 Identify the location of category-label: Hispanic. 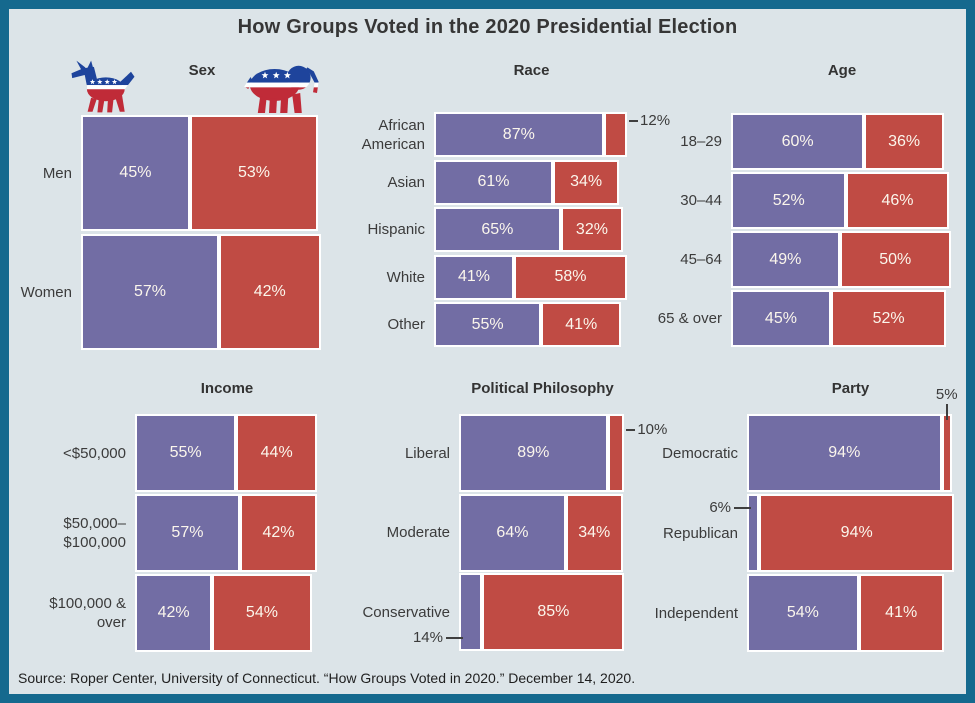
(396, 229).